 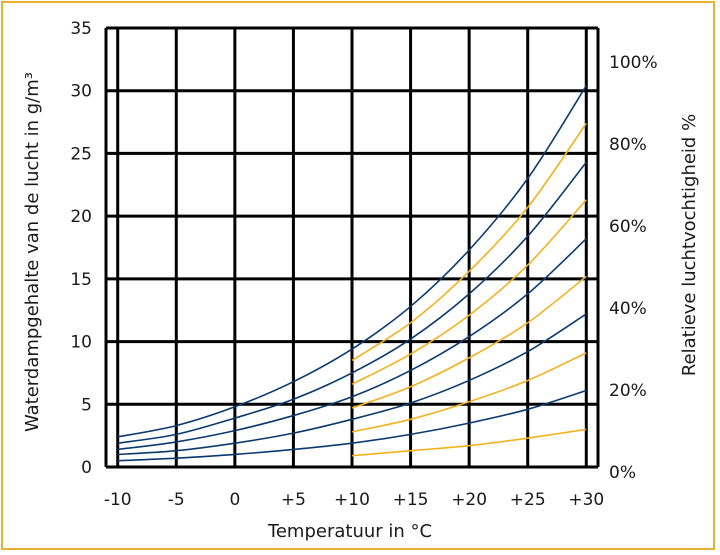 What do you see at coordinates (81, 280) in the screenshot?
I see `y-tick-label: 15` at bounding box center [81, 280].